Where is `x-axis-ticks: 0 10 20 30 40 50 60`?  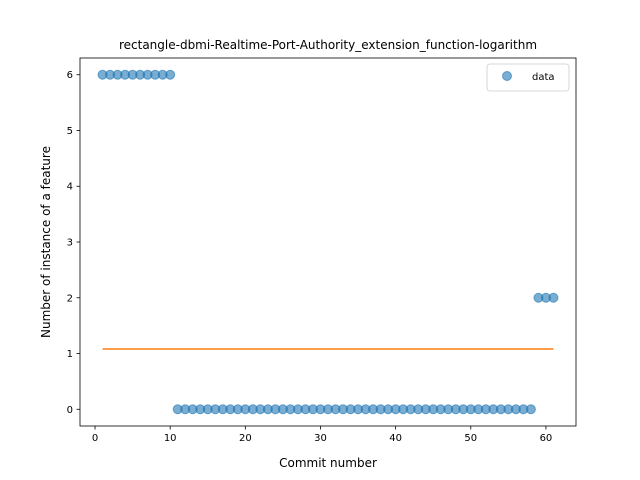 x-axis-ticks: 0 10 20 30 40 50 60 is located at coordinates (322, 435).